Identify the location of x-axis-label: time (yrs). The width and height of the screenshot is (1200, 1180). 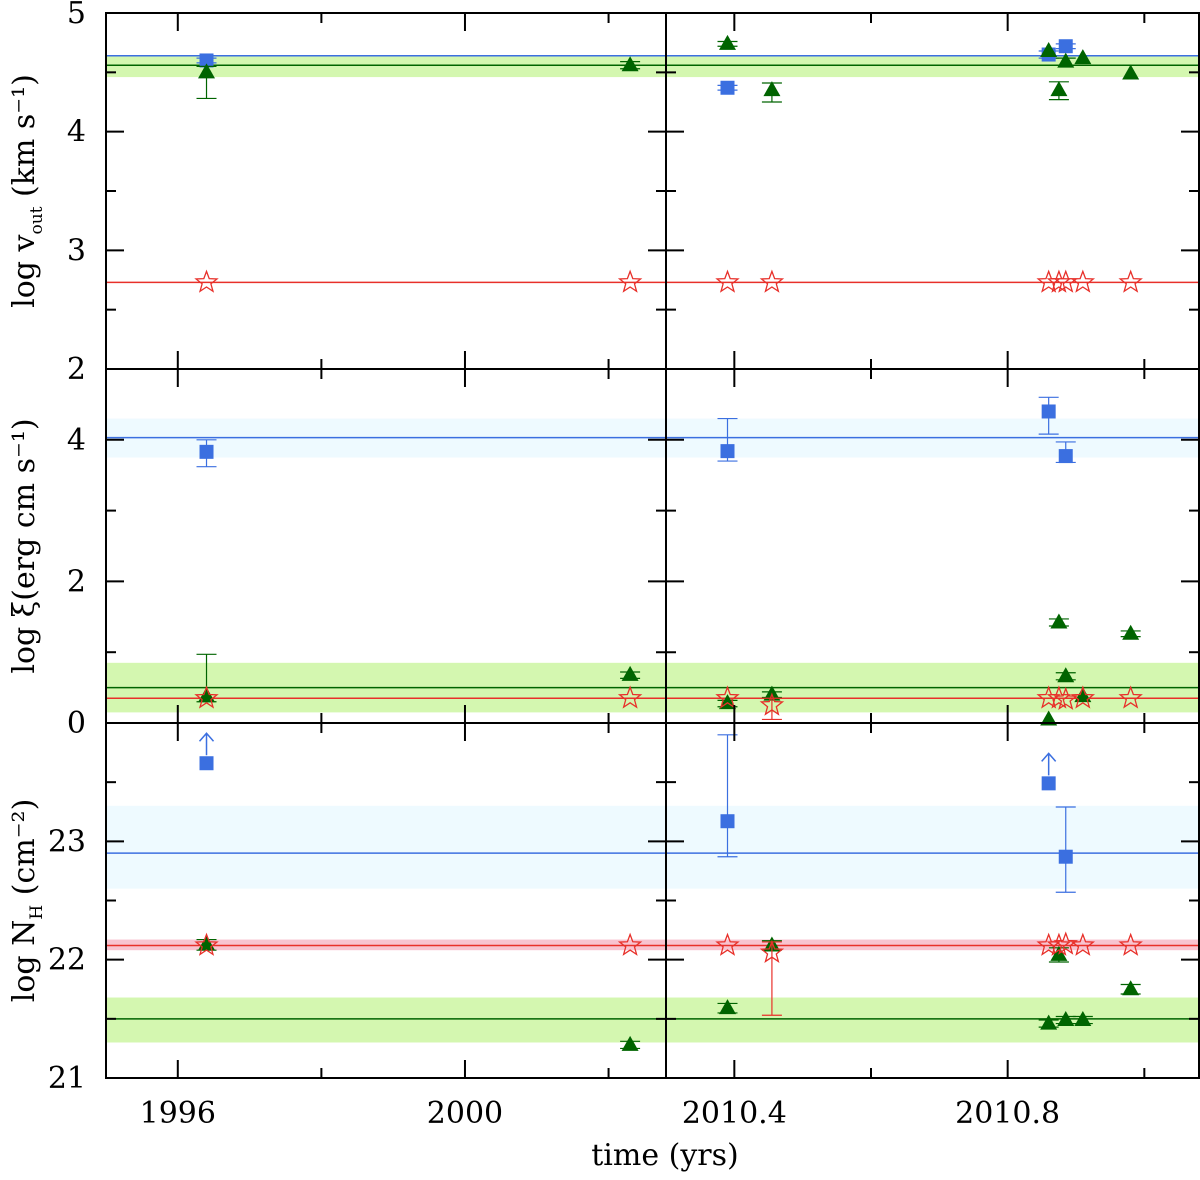
(664, 1155).